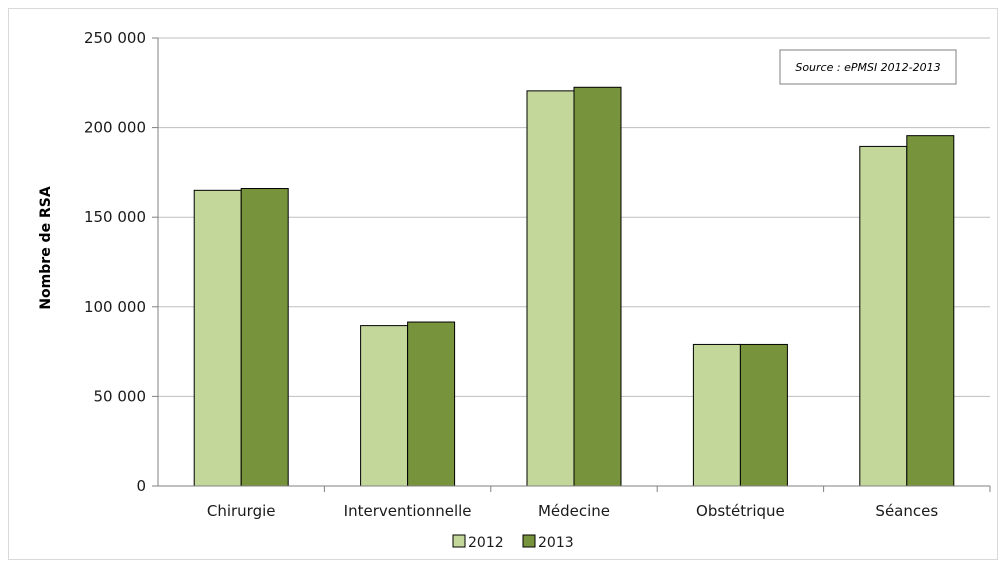  What do you see at coordinates (459, 541) in the screenshot?
I see `legend-swatch-2012` at bounding box center [459, 541].